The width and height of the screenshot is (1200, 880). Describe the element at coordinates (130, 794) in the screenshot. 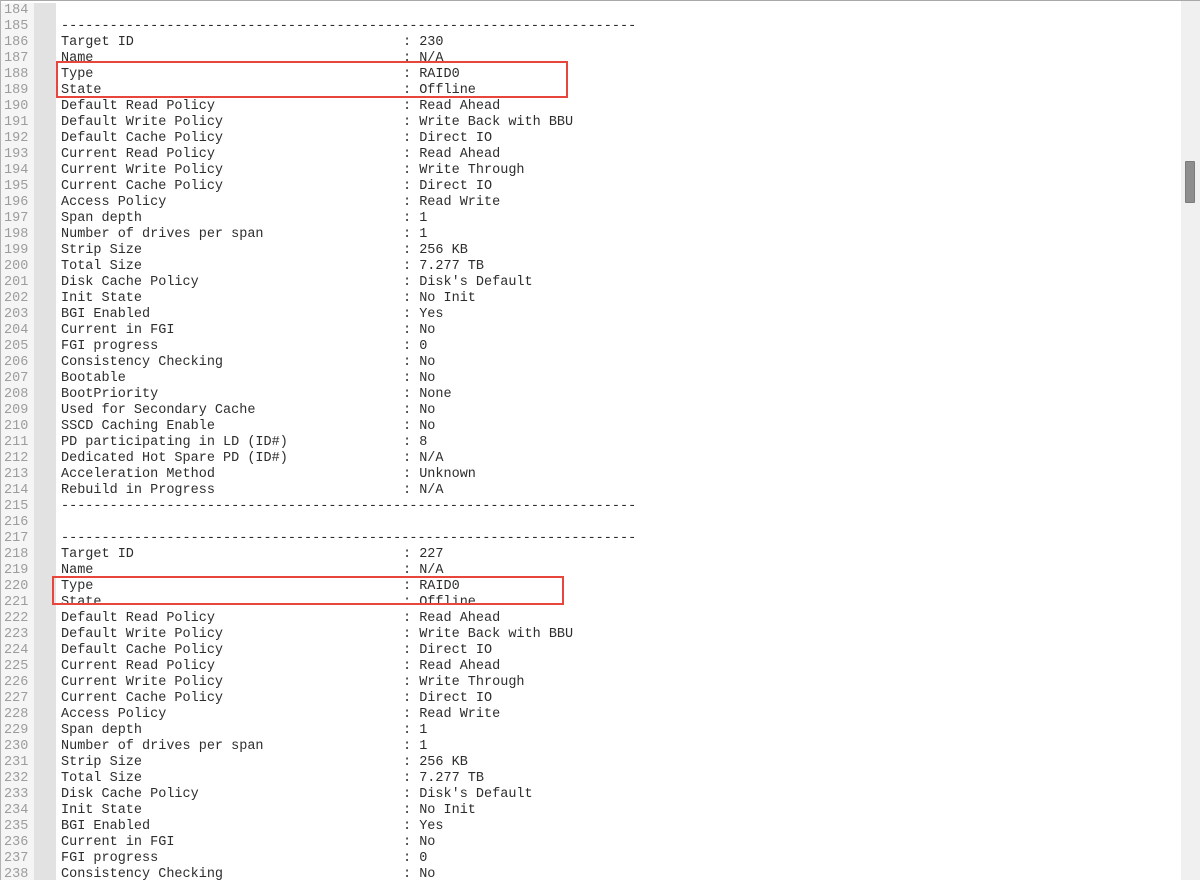

I see `field-label: Disk Cache Policy` at that location.